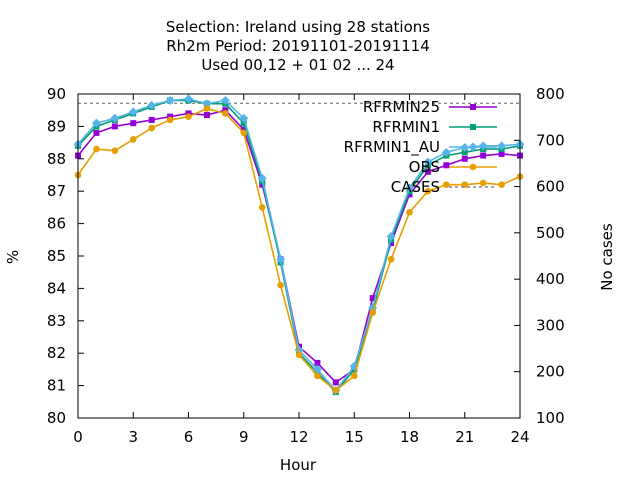 The height and width of the screenshot is (480, 640). What do you see at coordinates (56, 288) in the screenshot?
I see `y-tick-label: 84` at bounding box center [56, 288].